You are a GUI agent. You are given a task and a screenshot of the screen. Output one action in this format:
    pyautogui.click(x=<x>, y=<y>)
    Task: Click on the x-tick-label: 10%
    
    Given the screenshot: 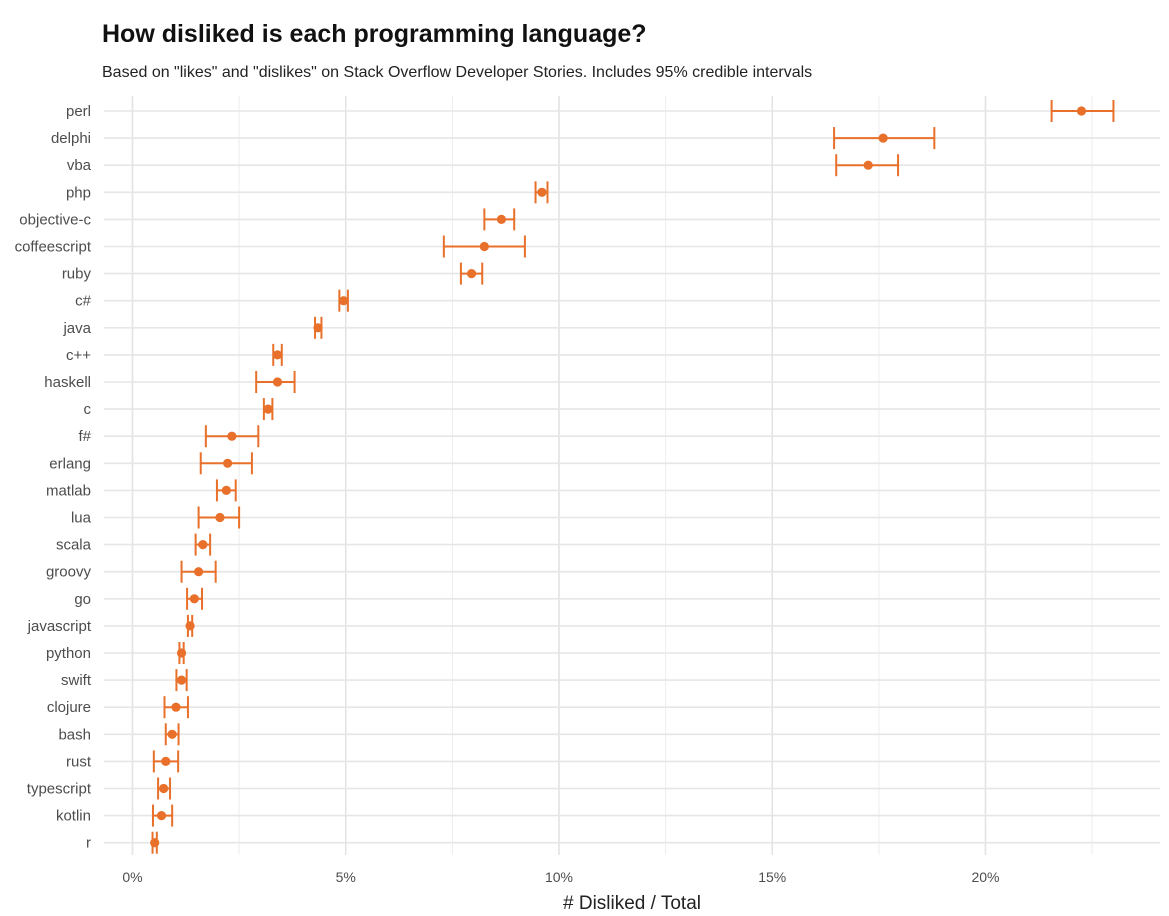 What is the action you would take?
    pyautogui.click(x=559, y=877)
    